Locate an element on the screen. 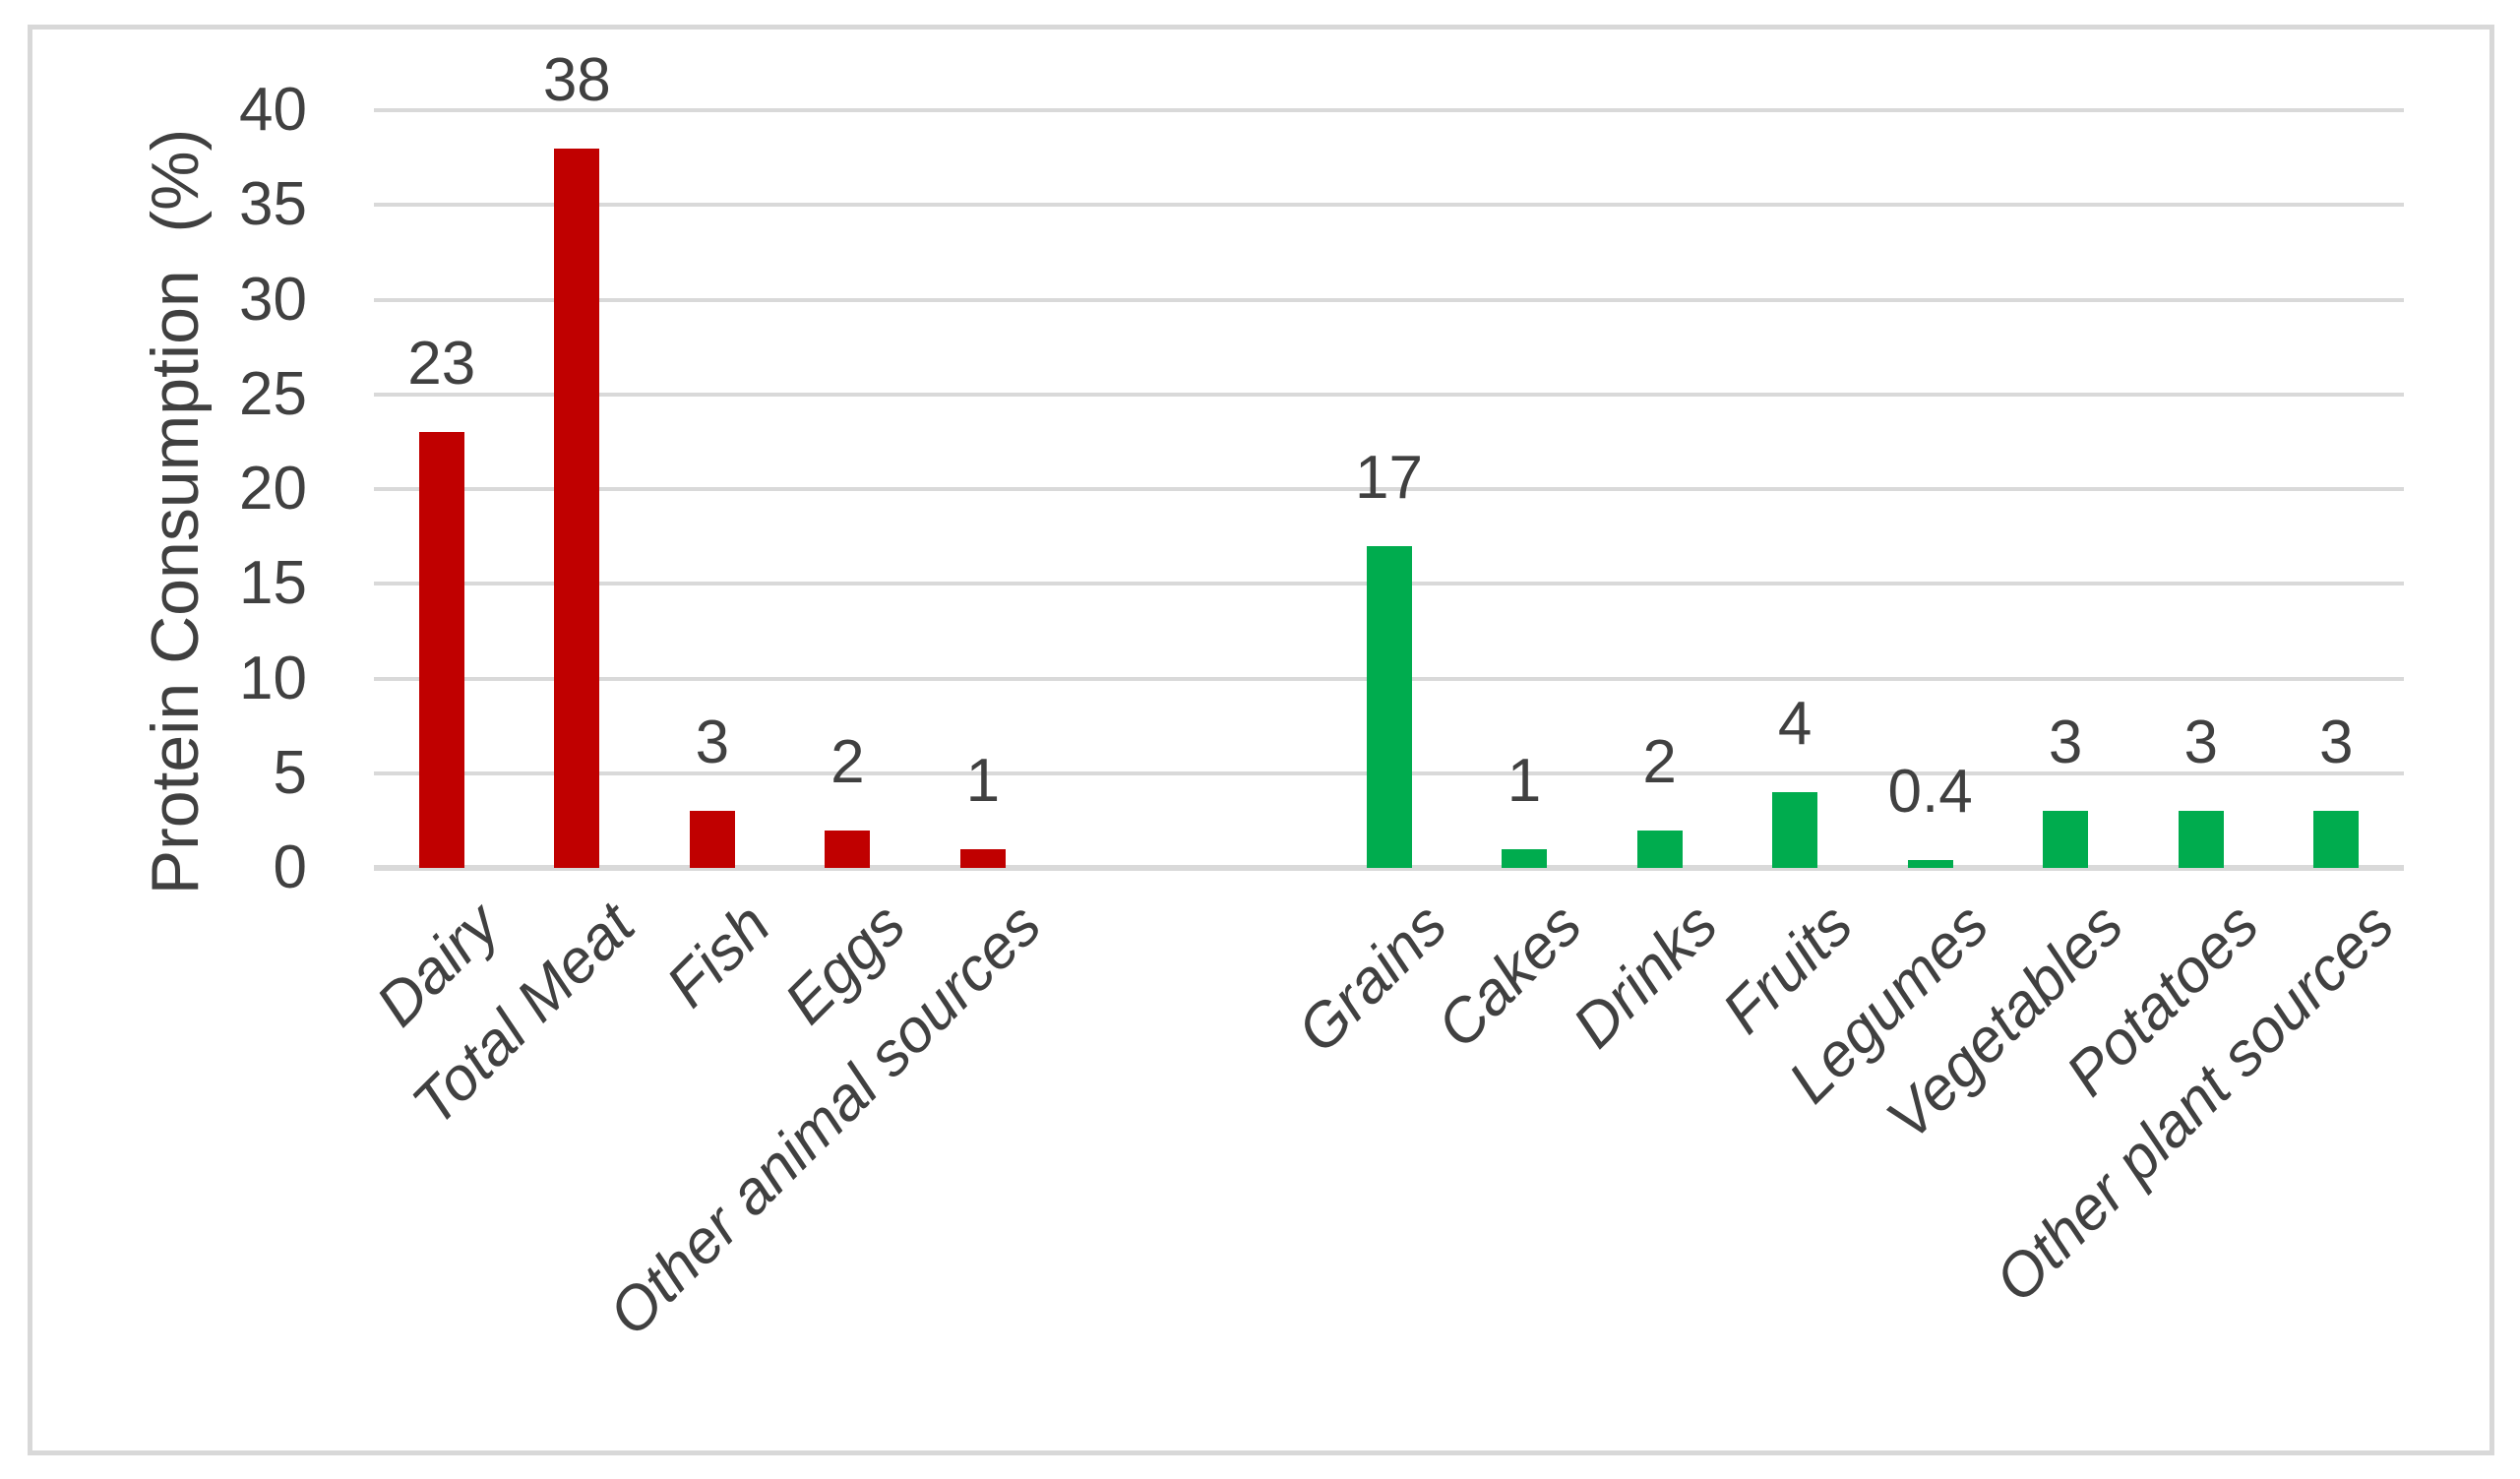  y-tick-label-20: 20 is located at coordinates (273, 489).